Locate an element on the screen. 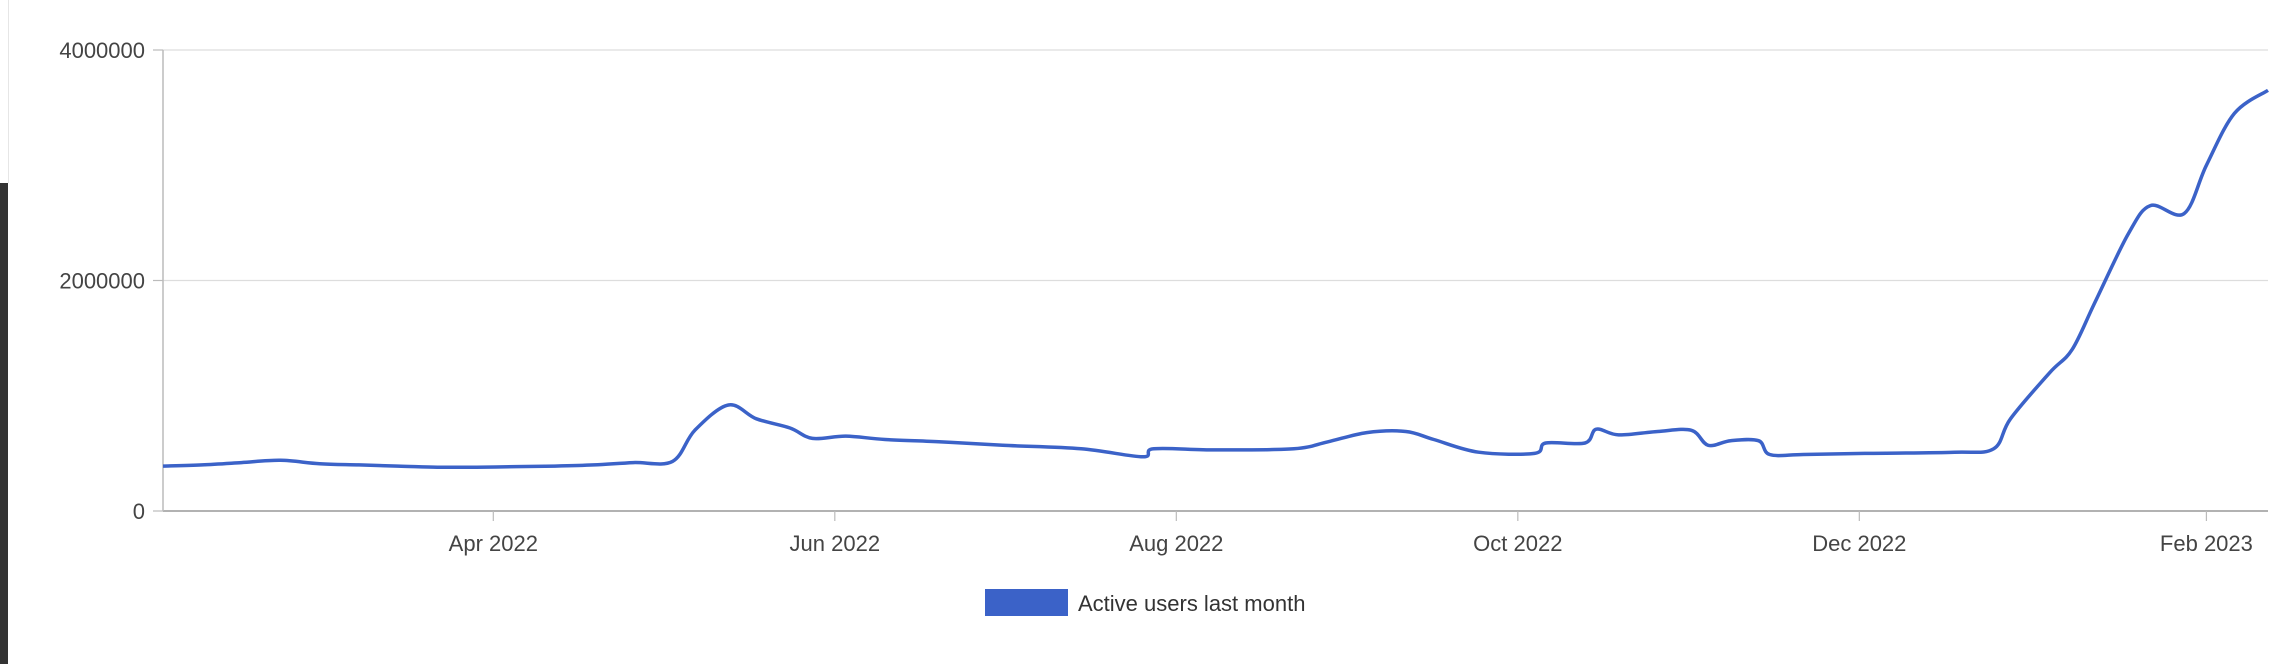  legend-label: Active users last month is located at coordinates (1191, 603).